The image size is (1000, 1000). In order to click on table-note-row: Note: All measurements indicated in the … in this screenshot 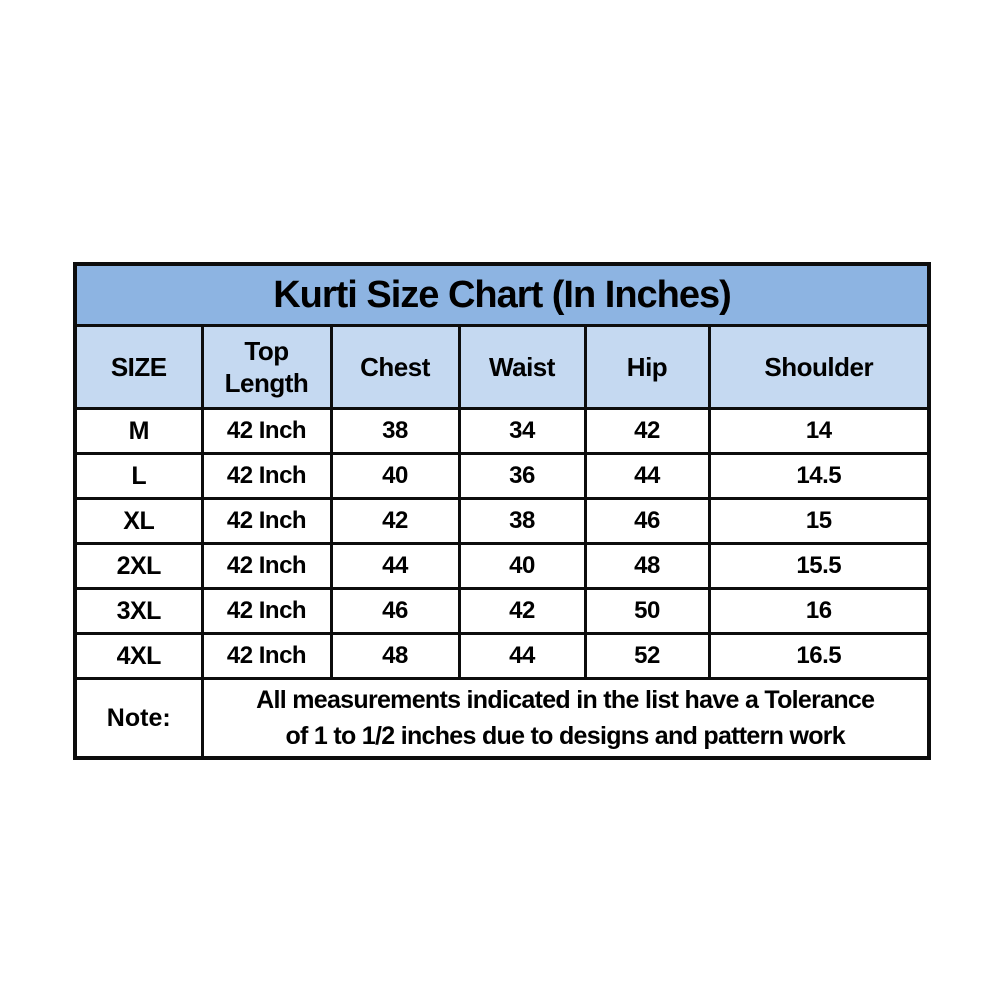, I will do `click(502, 718)`.